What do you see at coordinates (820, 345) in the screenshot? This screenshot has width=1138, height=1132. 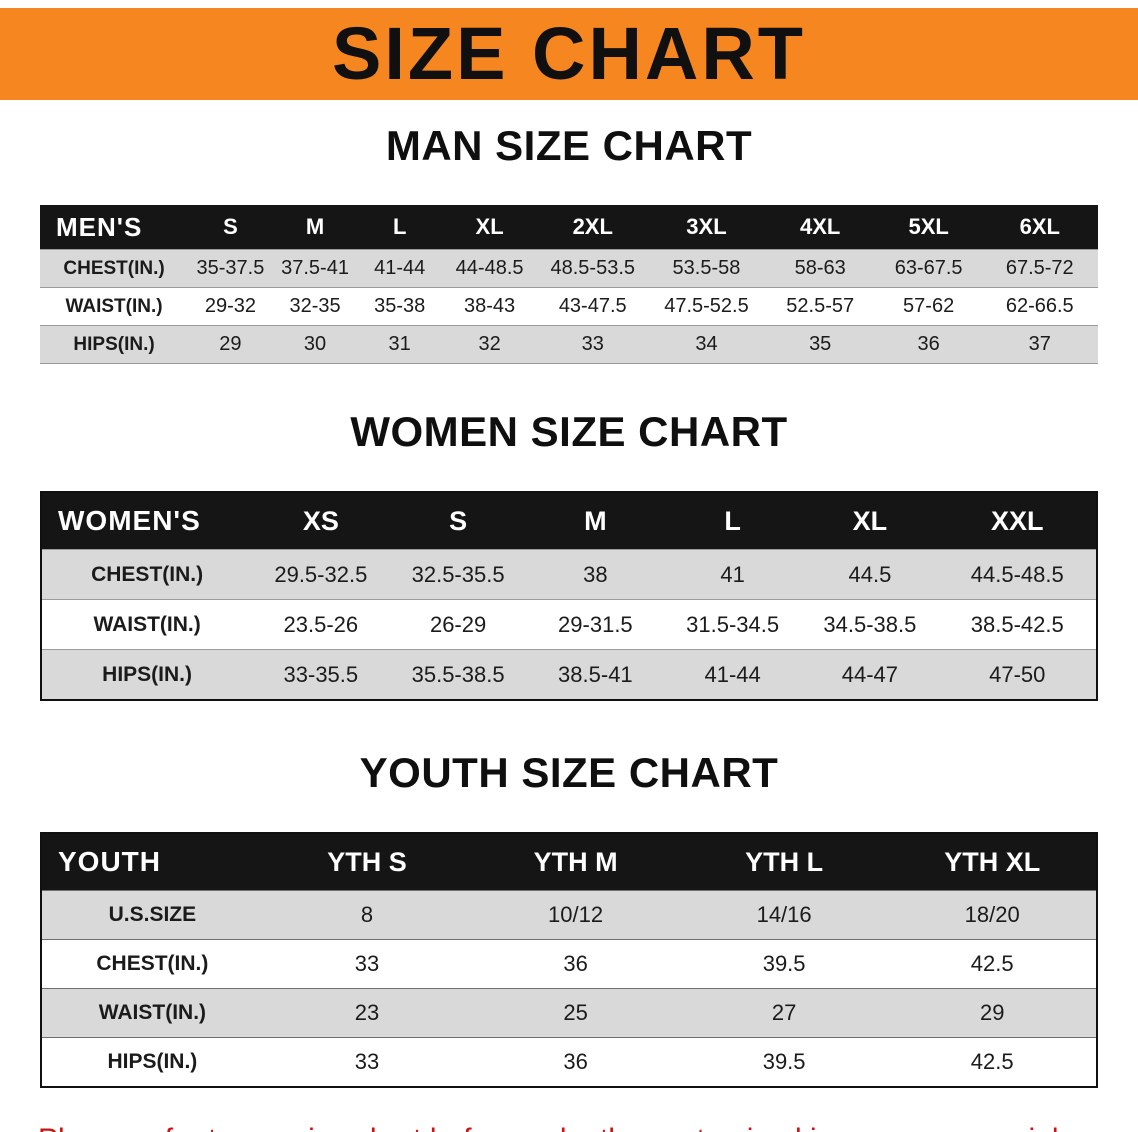 I see `size-cell: 35` at bounding box center [820, 345].